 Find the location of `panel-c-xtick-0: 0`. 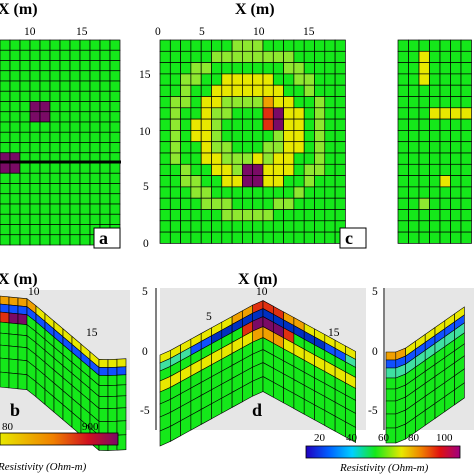

panel-c-xtick-0: 0 is located at coordinates (158, 32).